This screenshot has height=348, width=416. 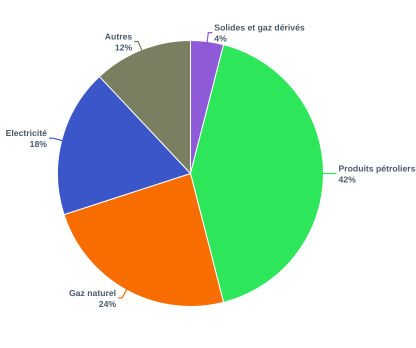 I want to click on slice-label: Solides et gaz dérivés, so click(x=259, y=27).